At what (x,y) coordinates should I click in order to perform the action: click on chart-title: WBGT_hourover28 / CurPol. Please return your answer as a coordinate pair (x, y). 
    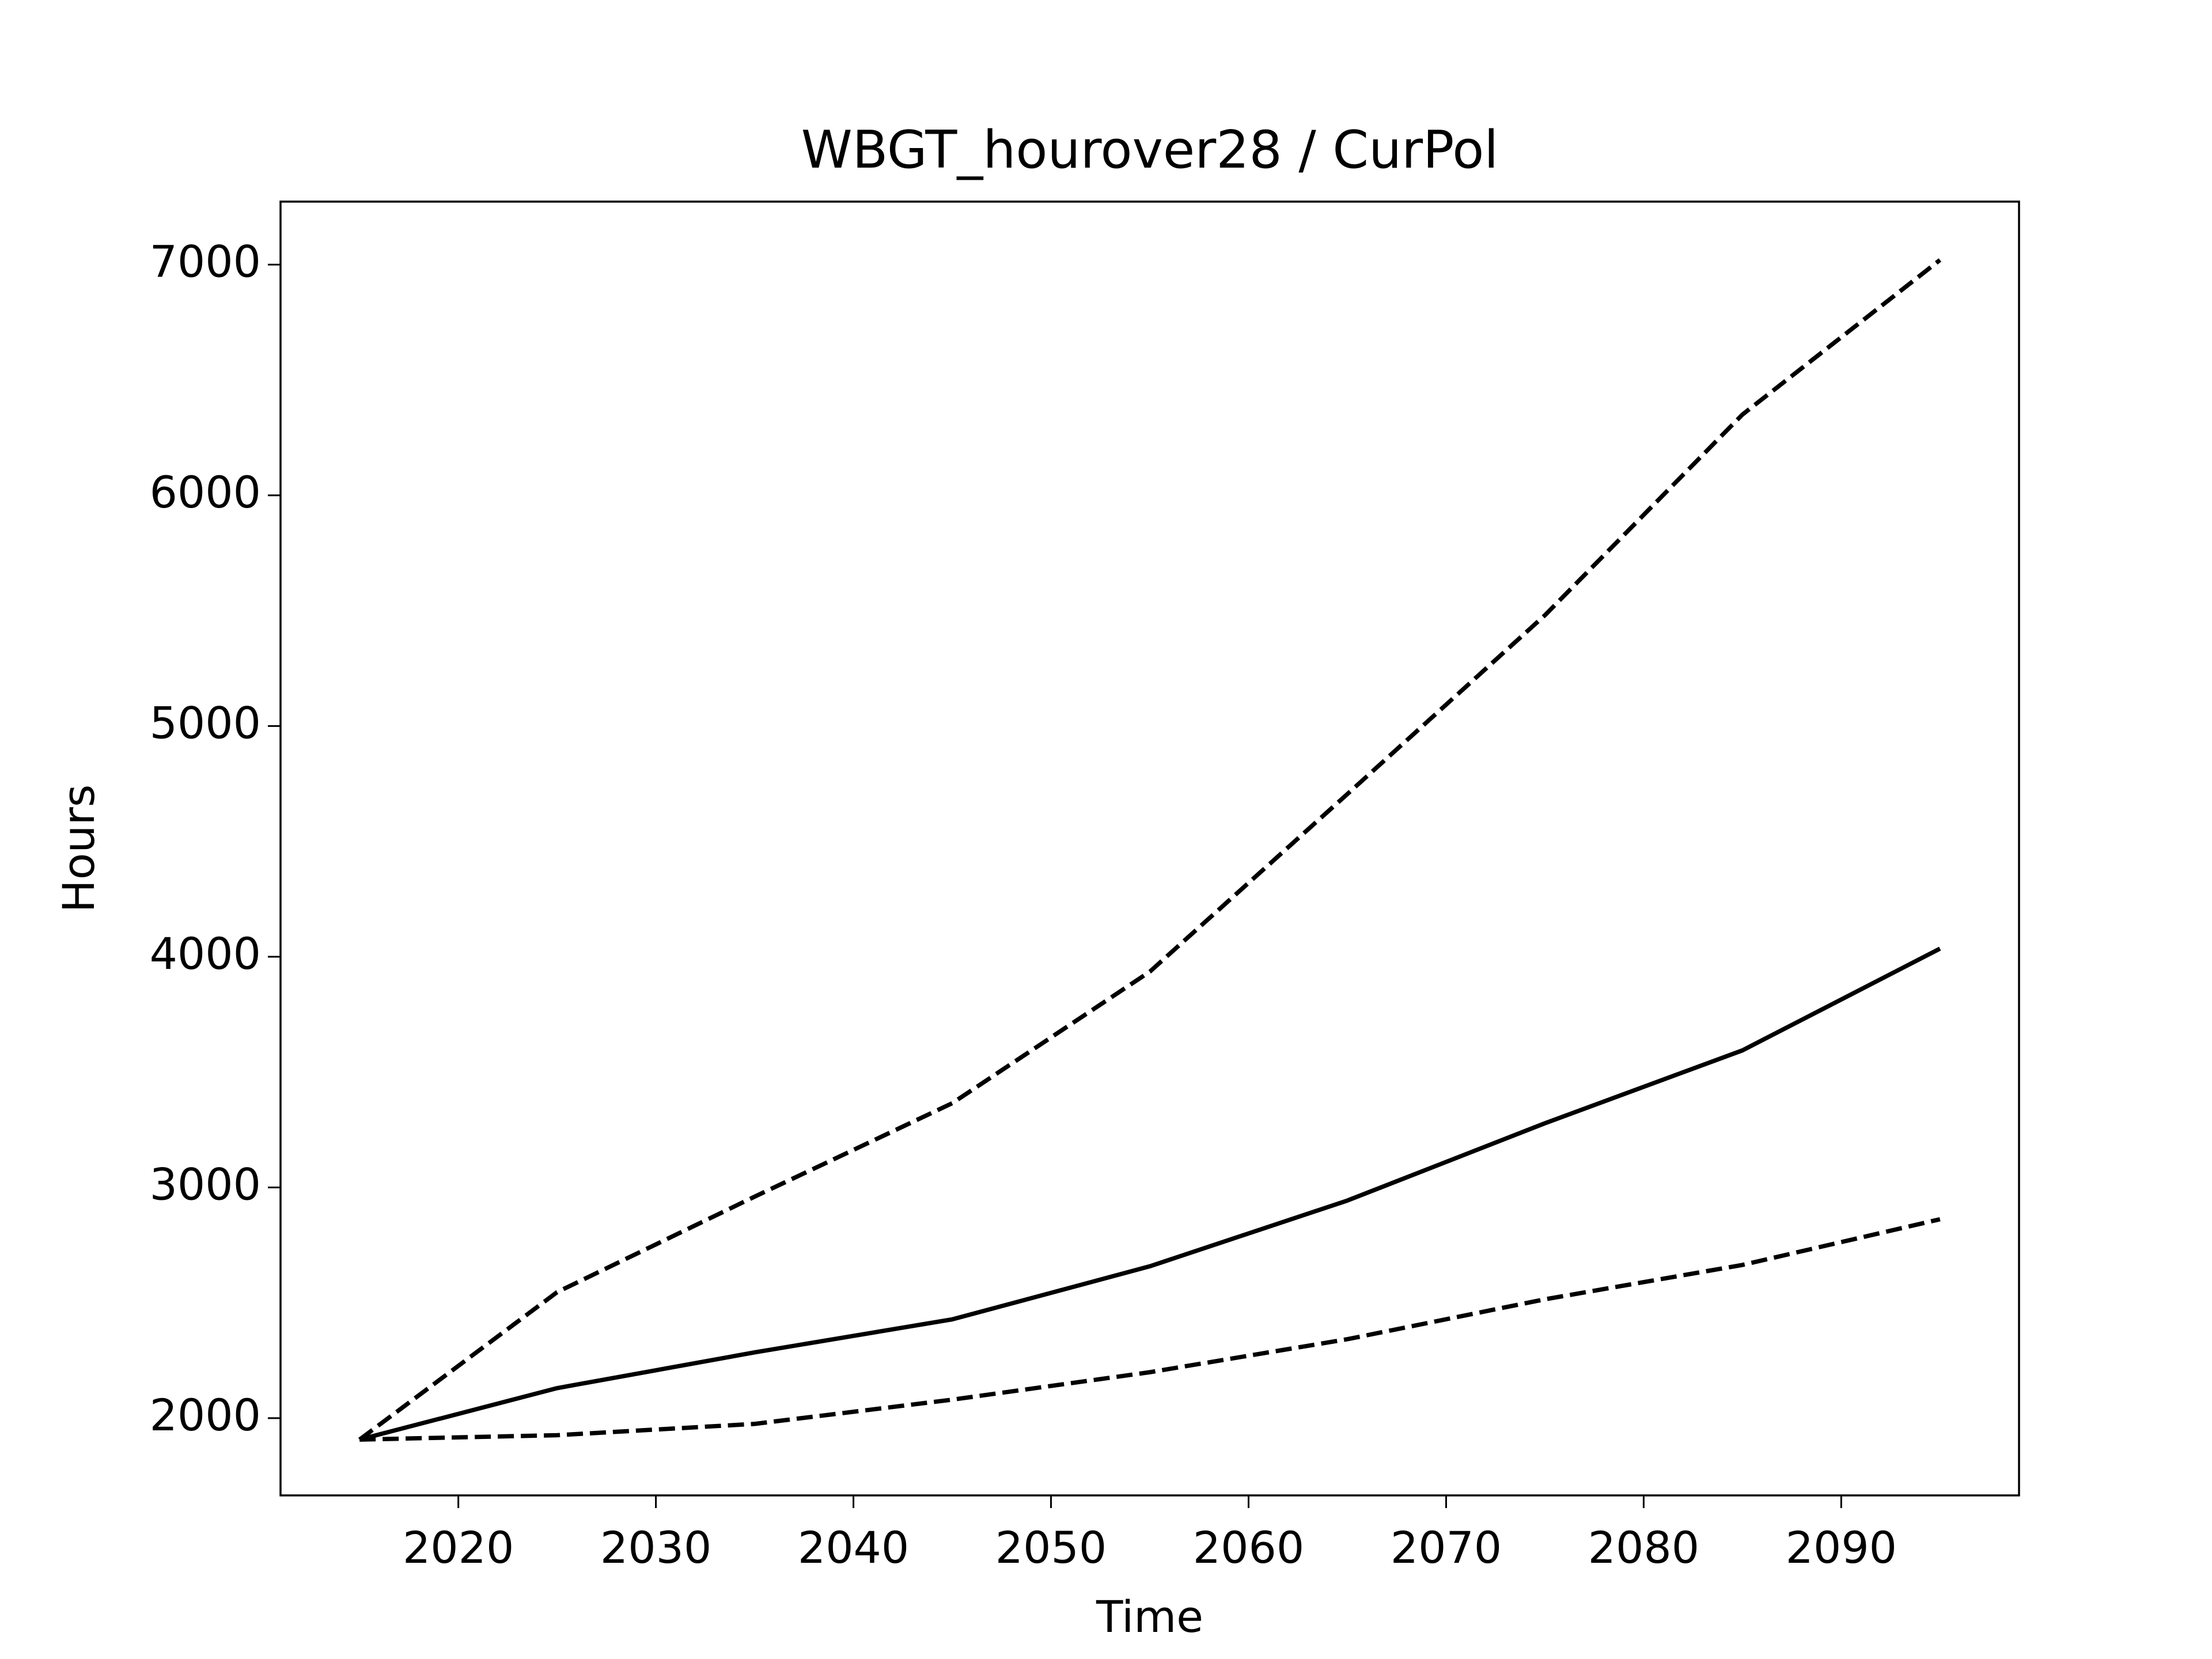
    Looking at the image, I should click on (1150, 150).